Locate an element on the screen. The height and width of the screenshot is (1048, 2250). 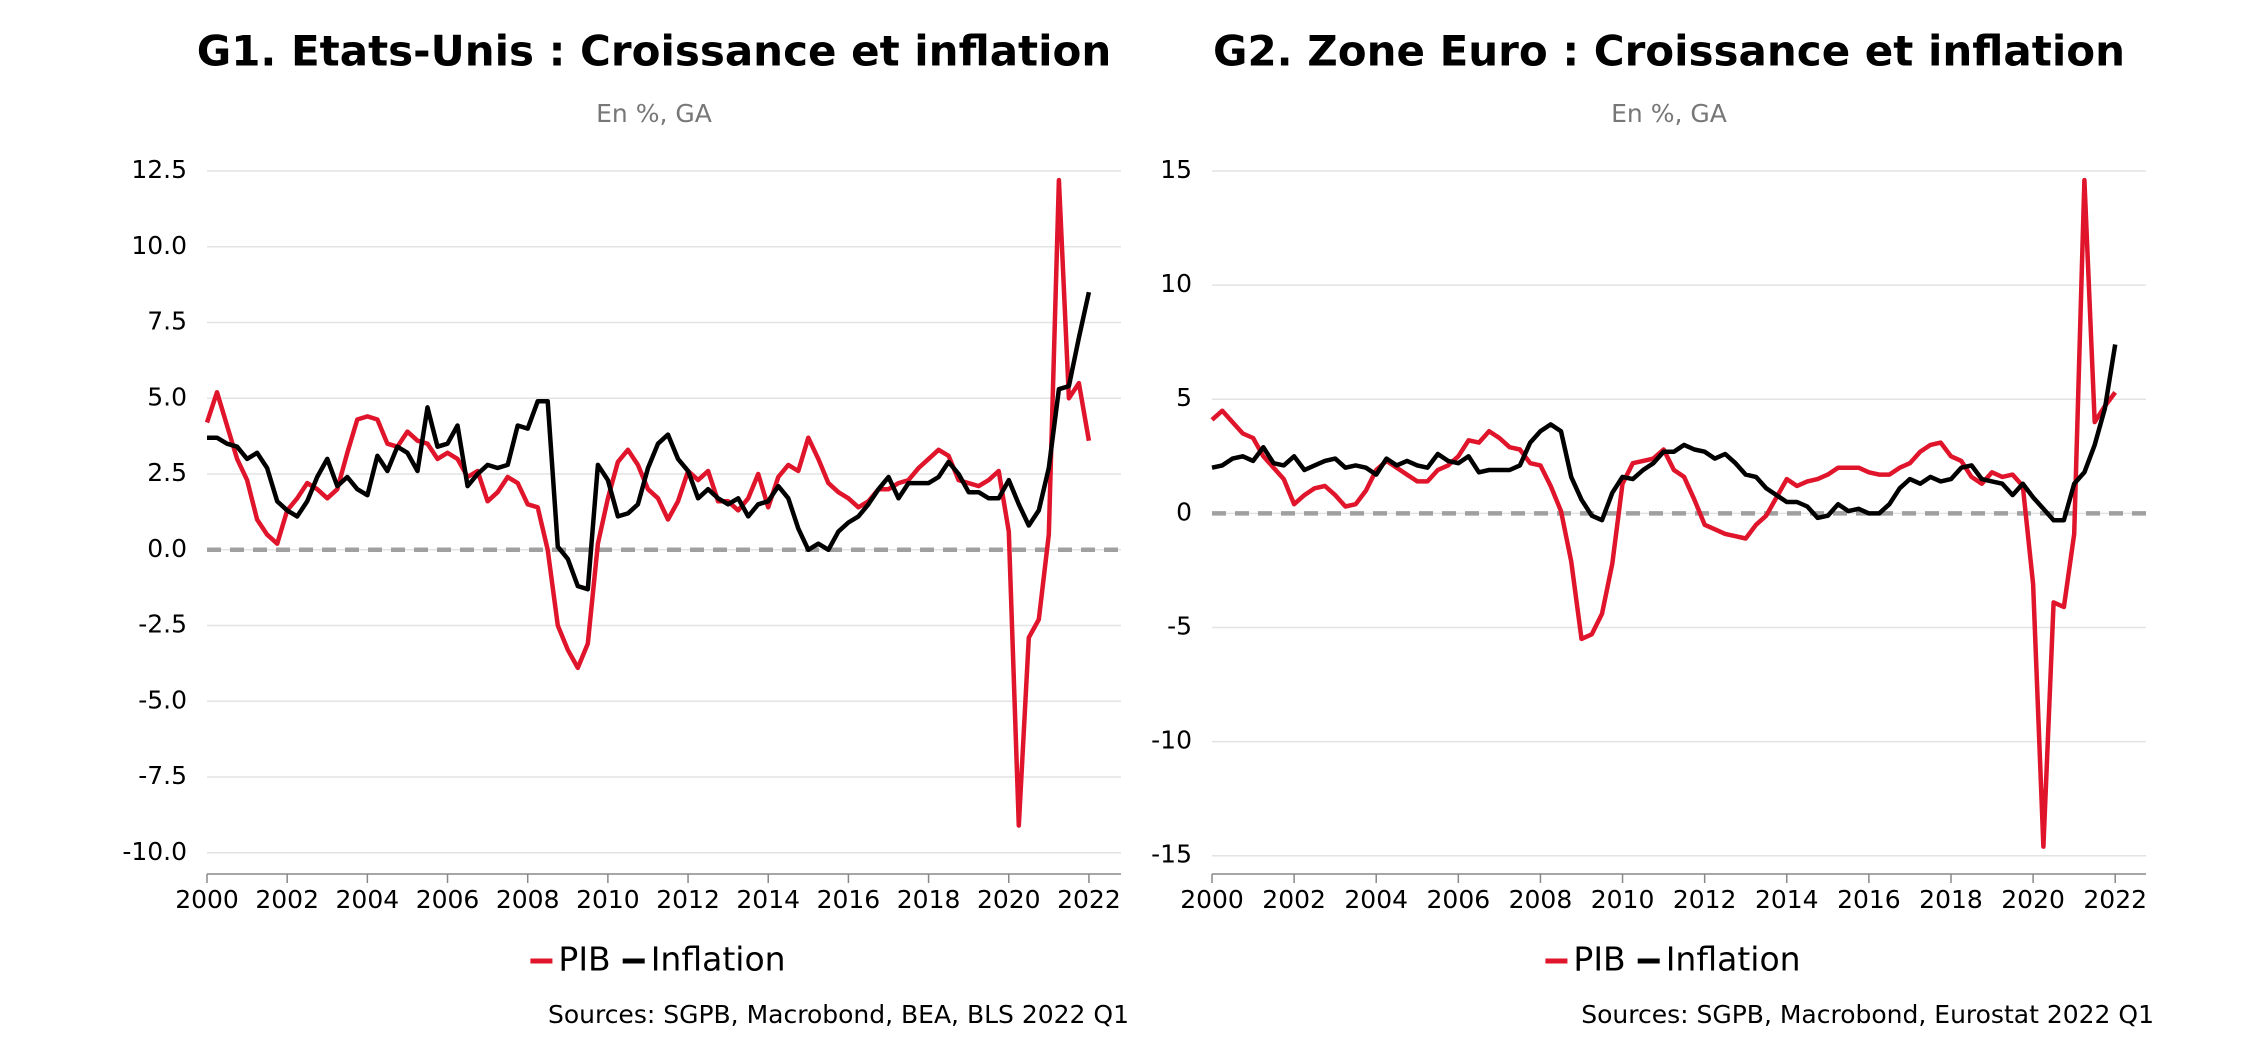
y-tick-label: 7.5 is located at coordinates (167, 321).